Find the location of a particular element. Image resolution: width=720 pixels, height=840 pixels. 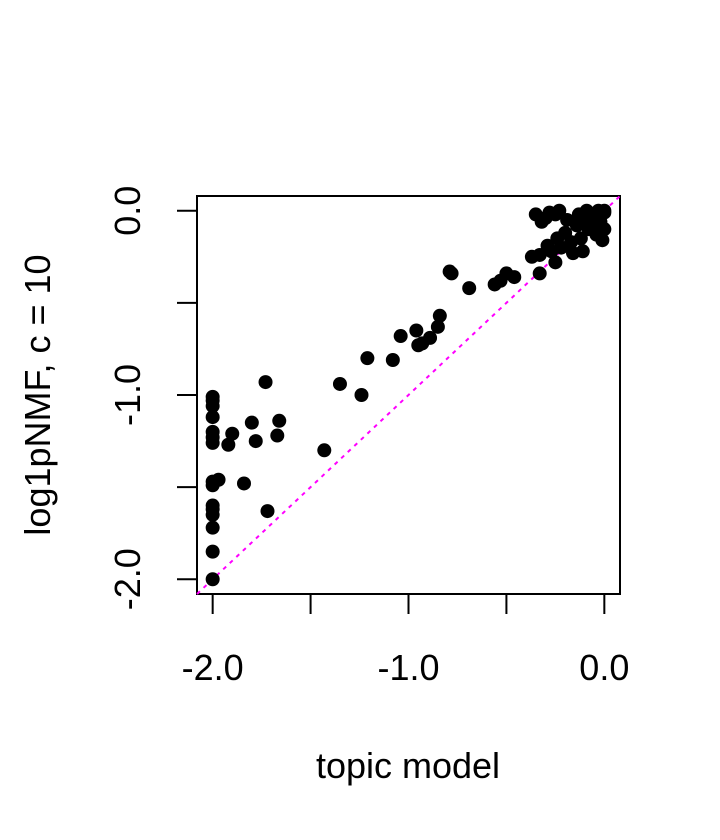

x-tick-label: -2.0 is located at coordinates (213, 667).